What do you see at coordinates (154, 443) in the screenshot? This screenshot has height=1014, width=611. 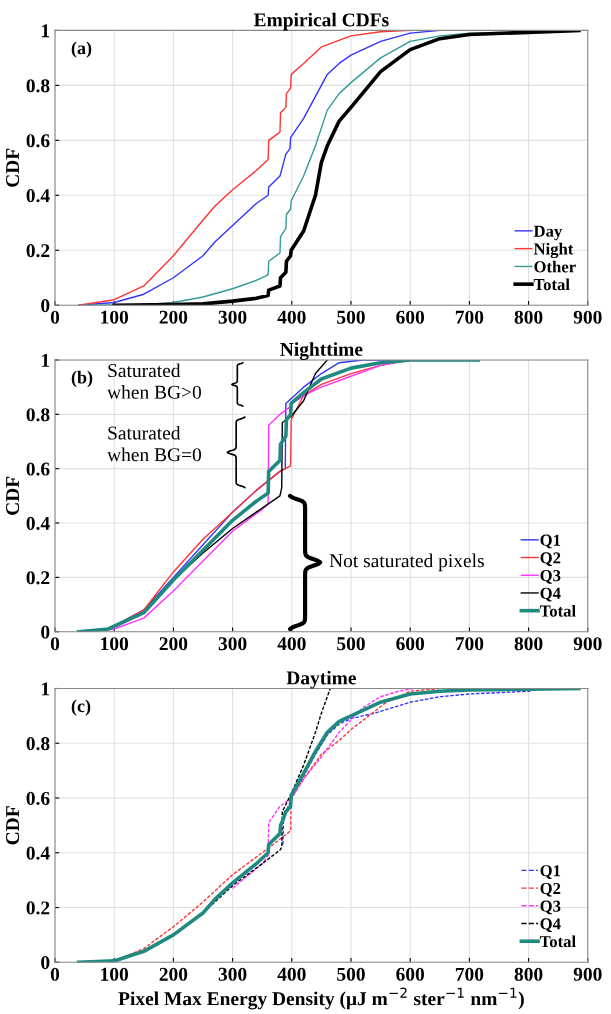 I see `annotation: Saturated when BG=0` at bounding box center [154, 443].